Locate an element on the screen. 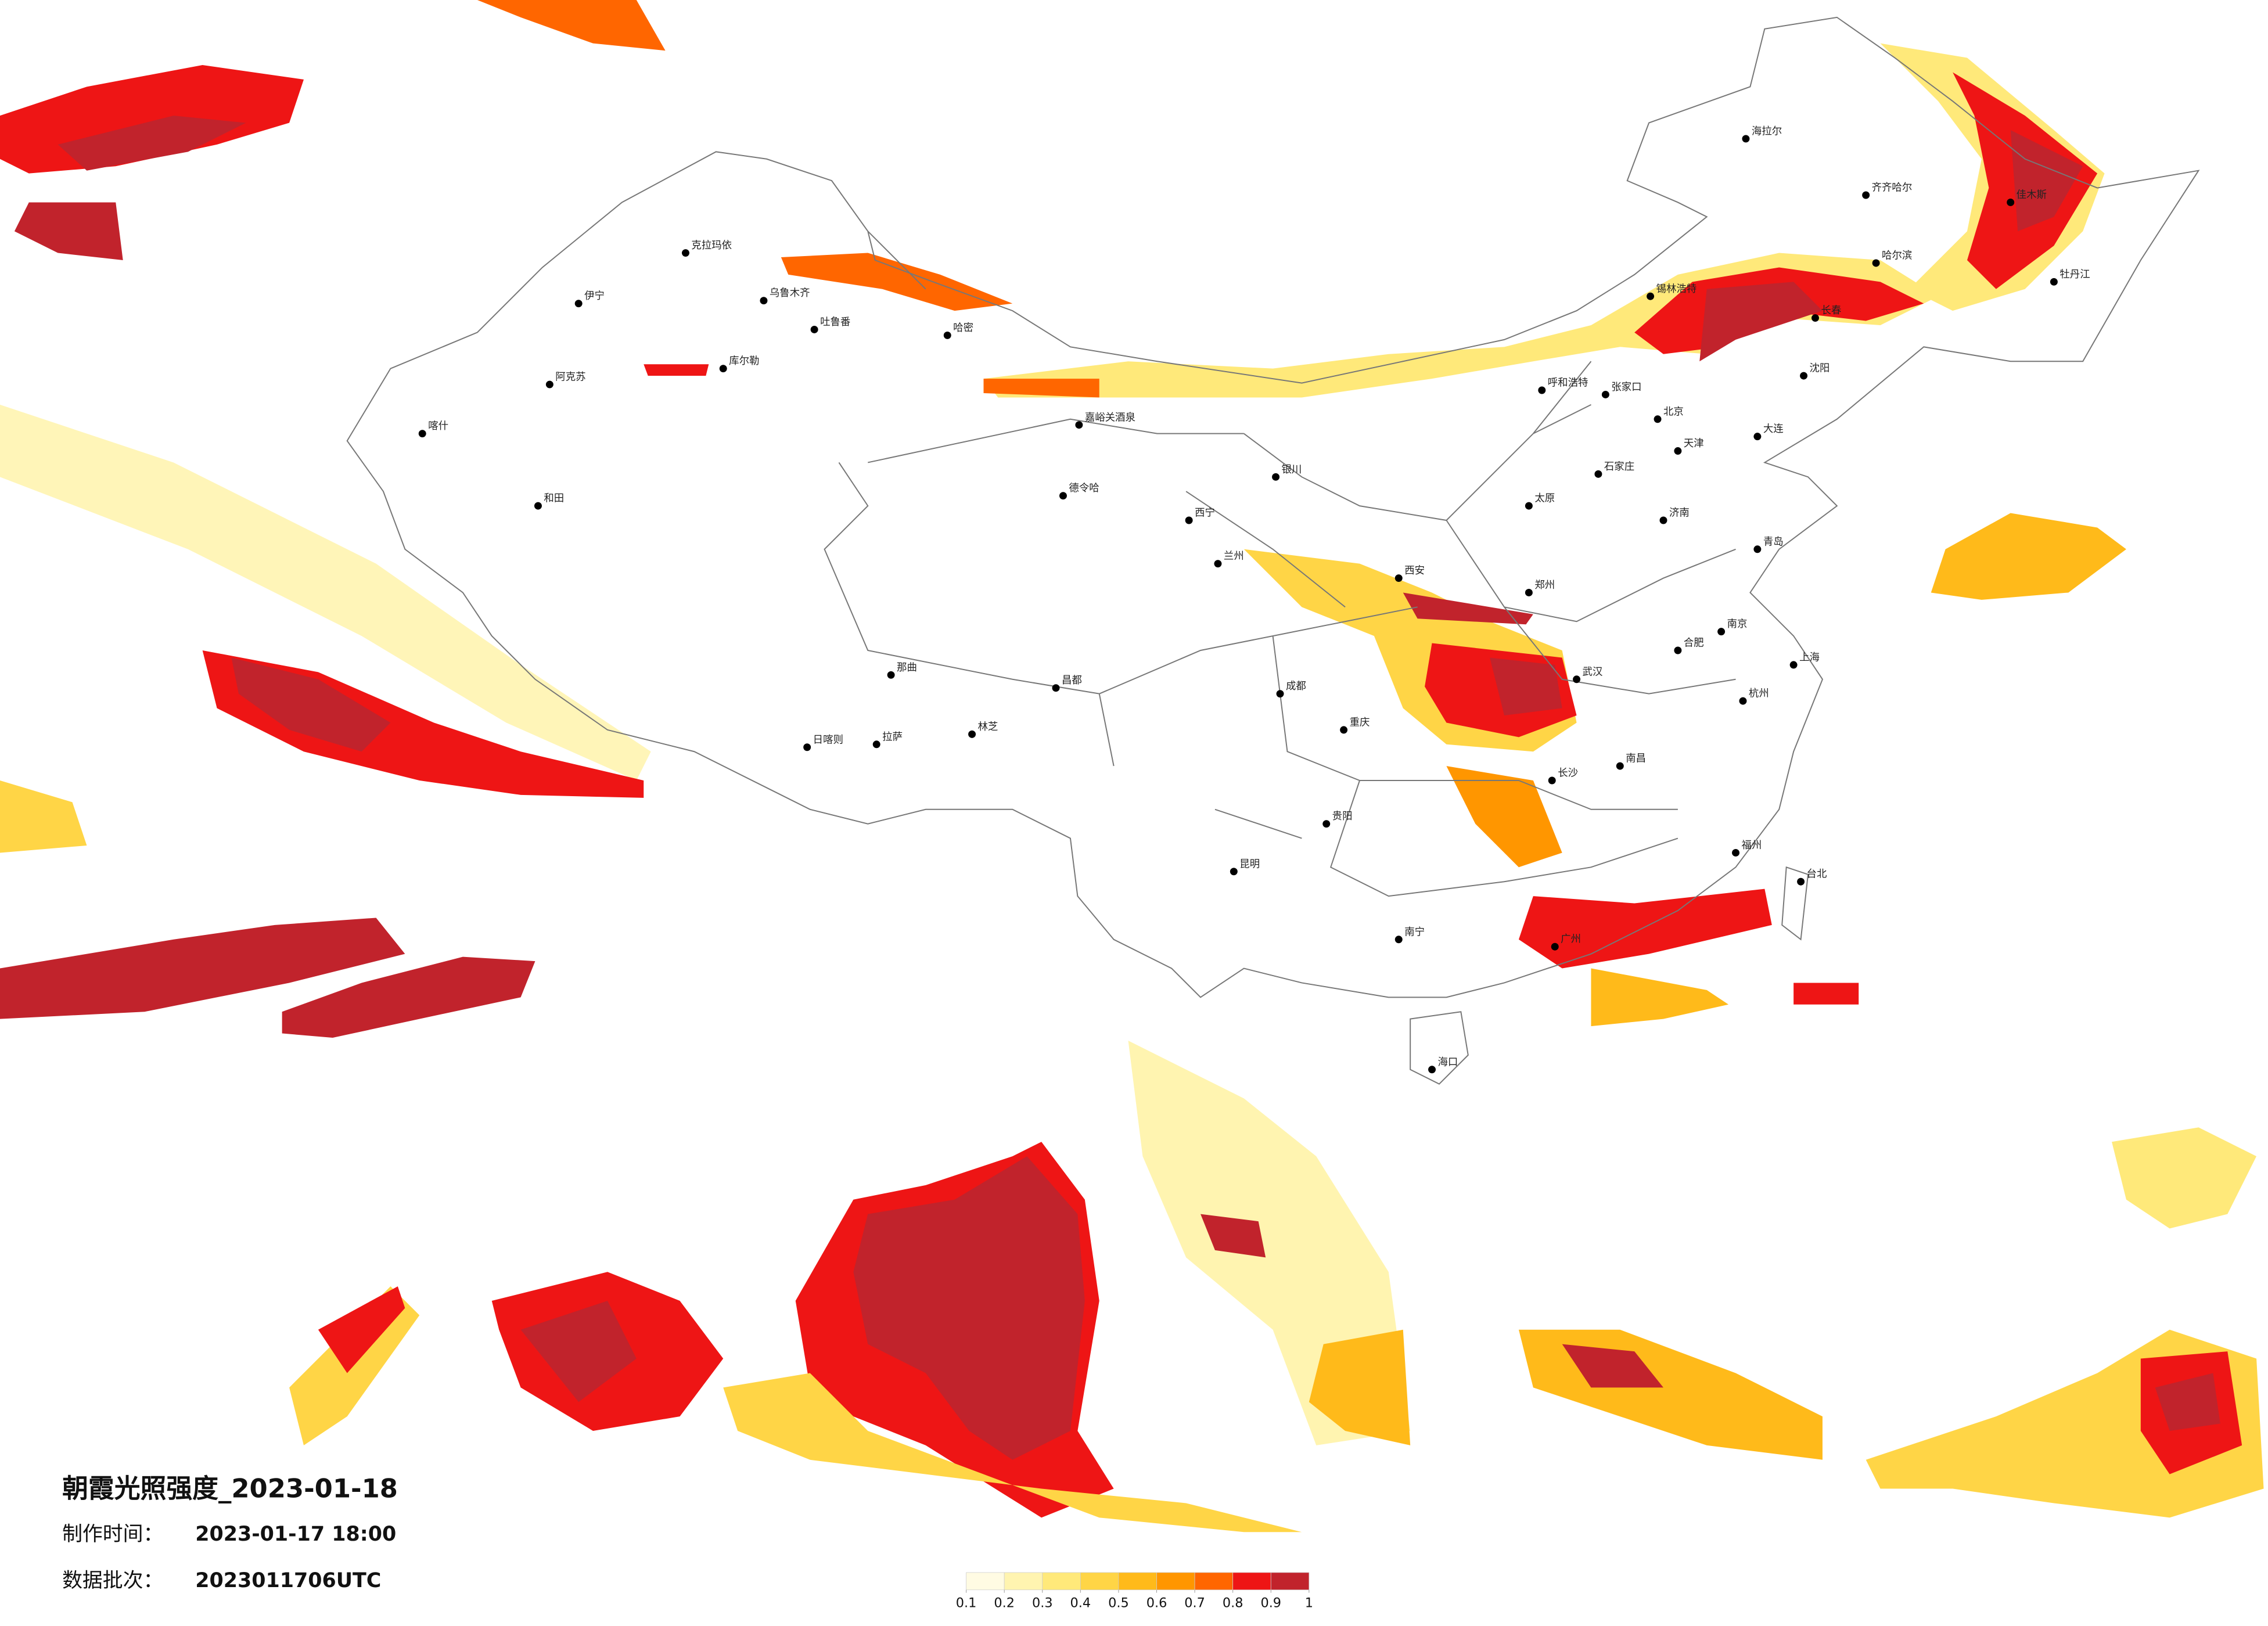 The image size is (2268, 1626). city-label: 克拉玛依 is located at coordinates (711, 245).